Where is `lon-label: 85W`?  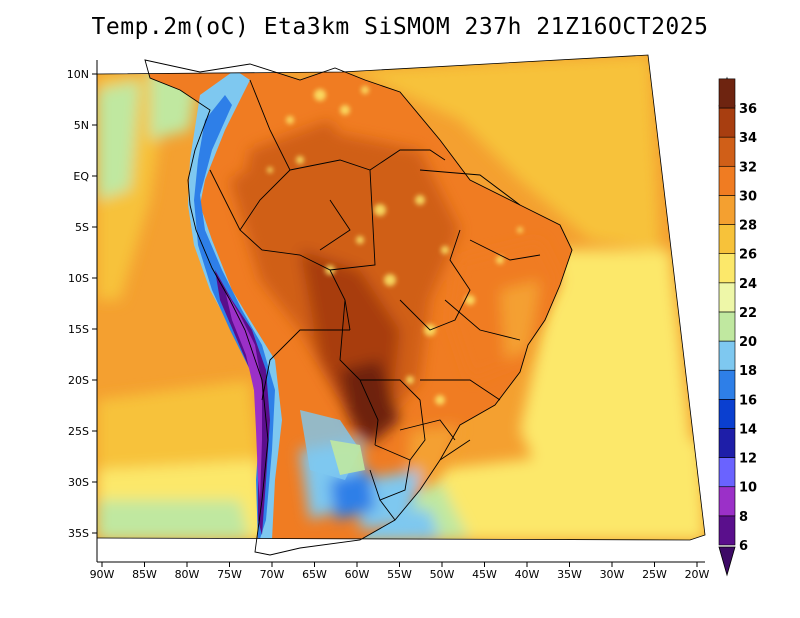
lon-label: 85W is located at coordinates (144, 574).